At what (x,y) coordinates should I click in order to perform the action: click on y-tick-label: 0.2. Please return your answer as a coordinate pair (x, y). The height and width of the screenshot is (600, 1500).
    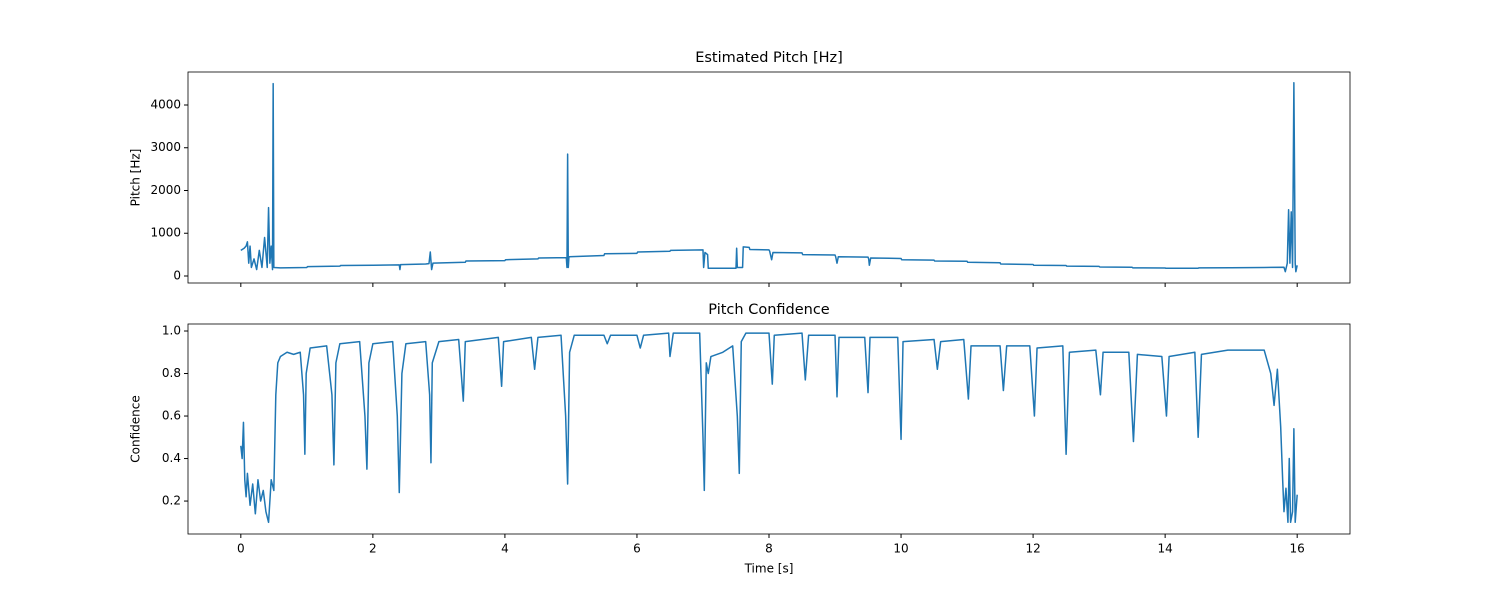
    Looking at the image, I should click on (171, 501).